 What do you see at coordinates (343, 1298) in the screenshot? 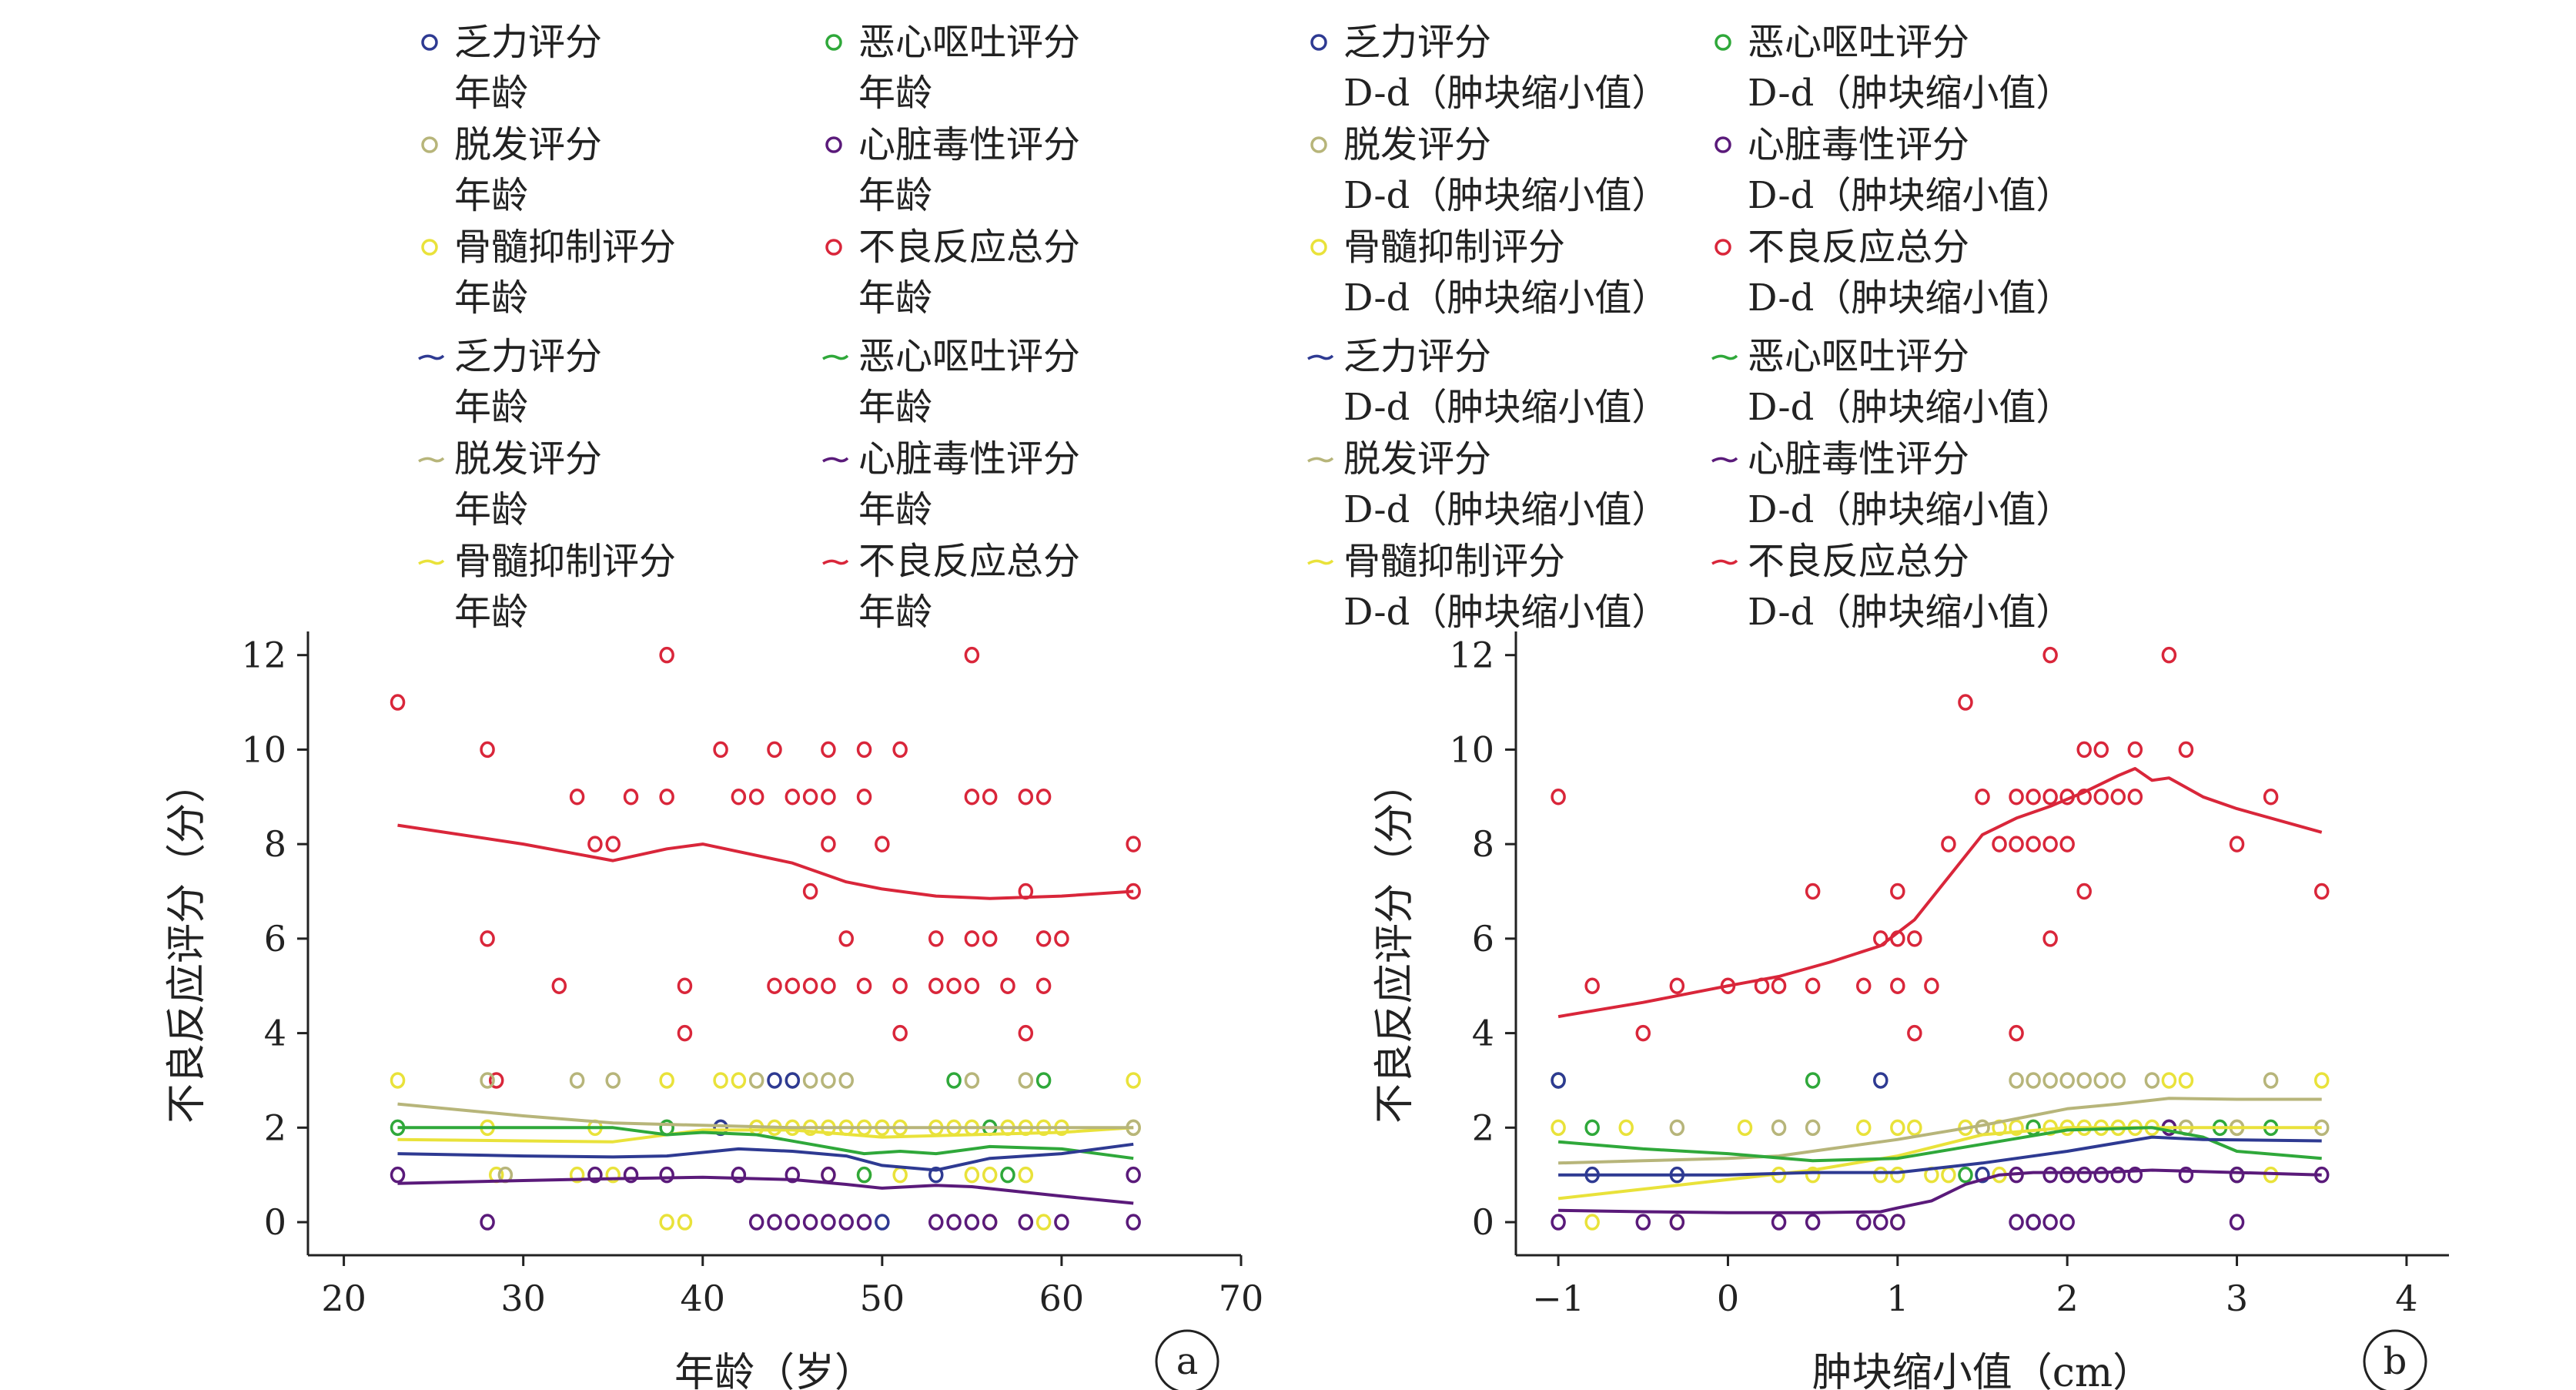
I see `x-tick-label: 20` at bounding box center [343, 1298].